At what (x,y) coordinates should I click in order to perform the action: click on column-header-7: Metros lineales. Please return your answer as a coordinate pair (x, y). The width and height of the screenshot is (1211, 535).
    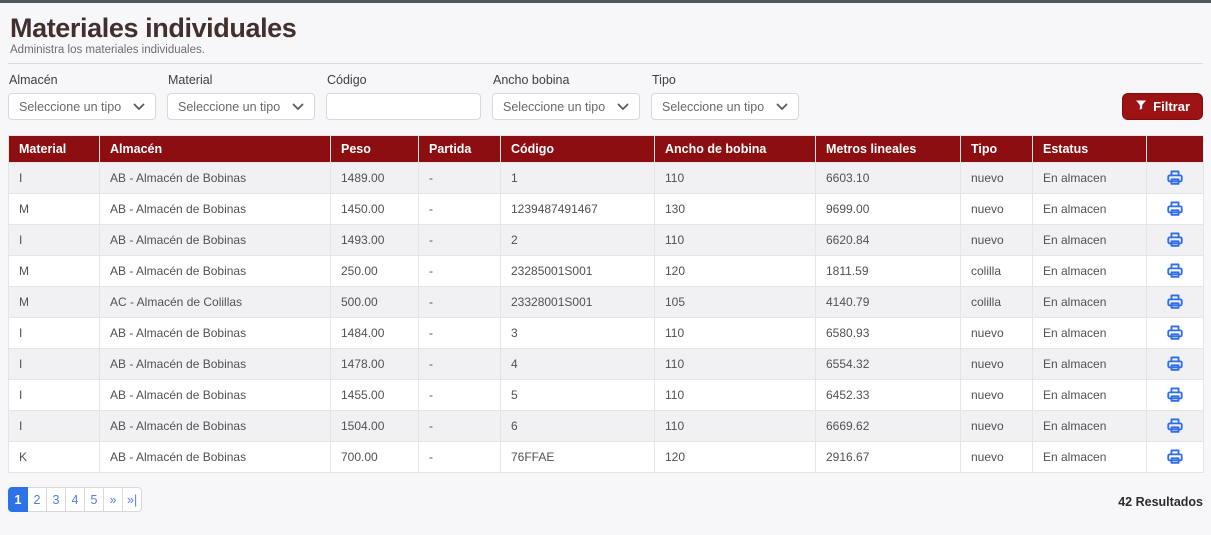
    Looking at the image, I should click on (888, 149).